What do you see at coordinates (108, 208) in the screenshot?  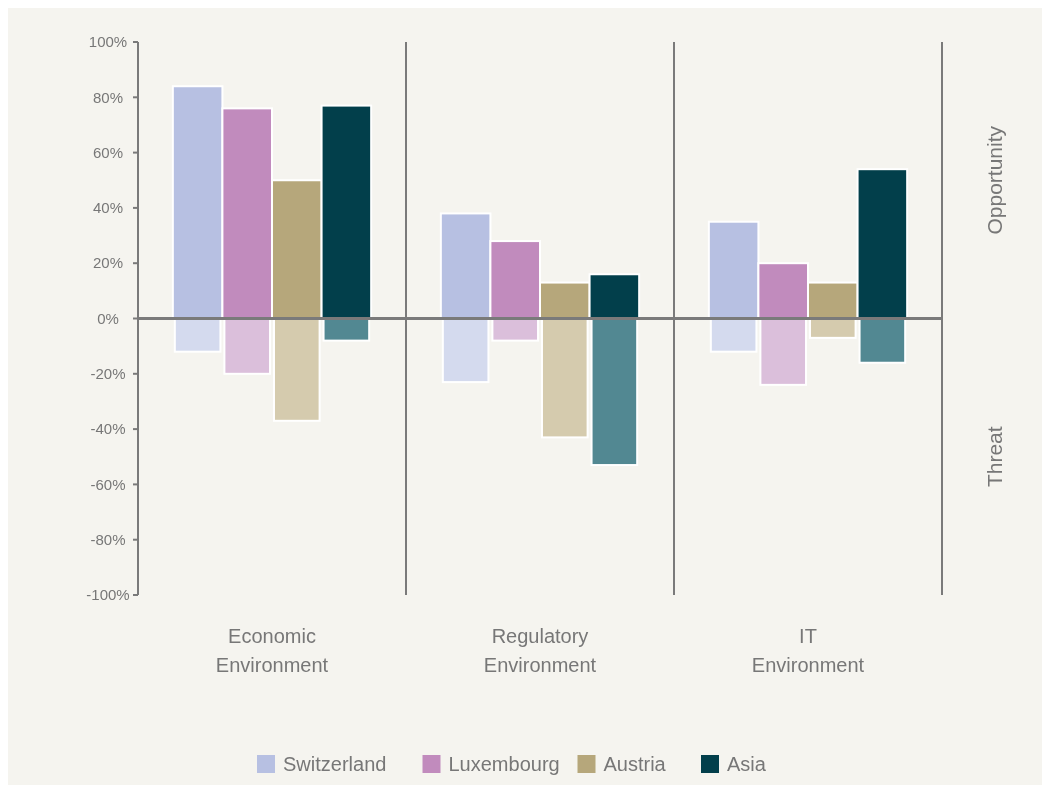 I see `y-tick-label: 40%` at bounding box center [108, 208].